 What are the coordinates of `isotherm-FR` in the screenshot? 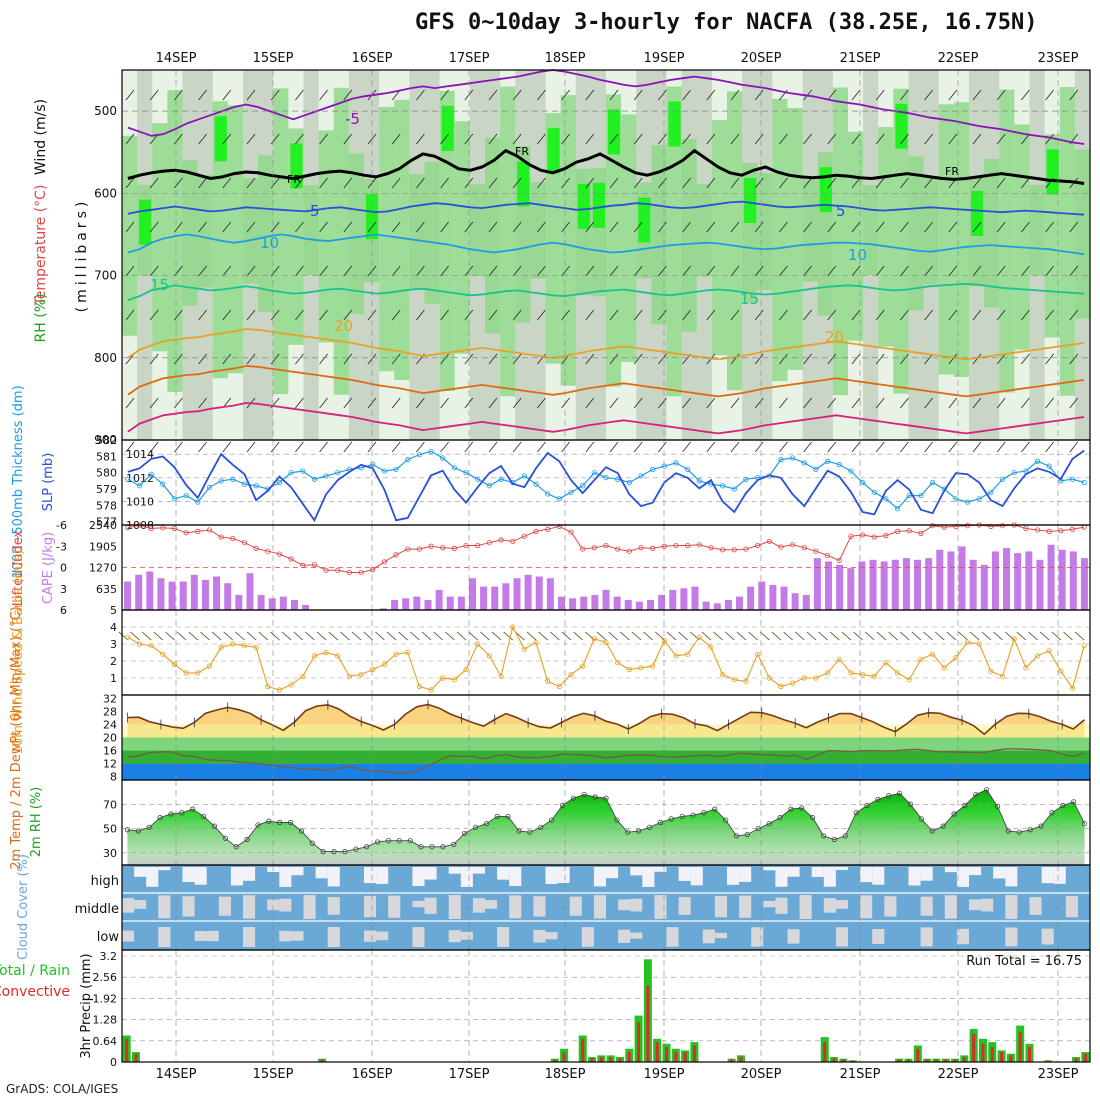 It's located at (606, 166).